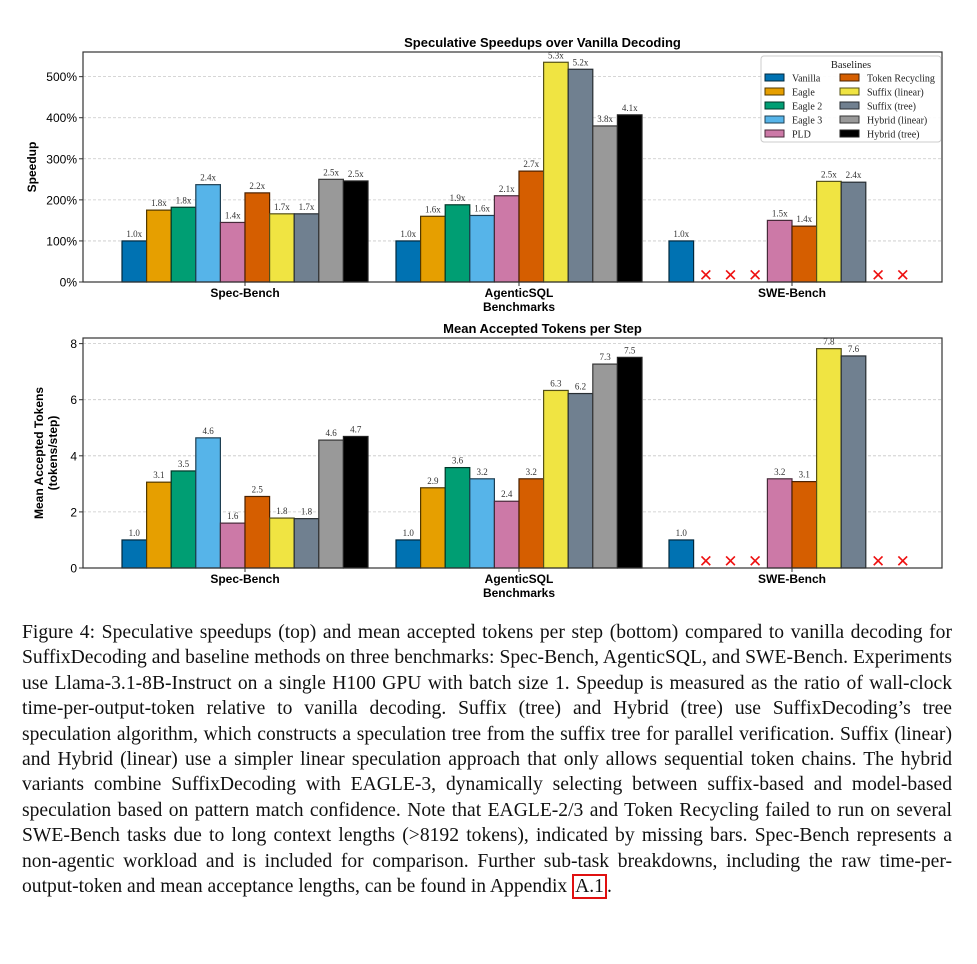 This screenshot has width=977, height=964. What do you see at coordinates (605, 204) in the screenshot?
I see `bar-hybrid-linear-` at bounding box center [605, 204].